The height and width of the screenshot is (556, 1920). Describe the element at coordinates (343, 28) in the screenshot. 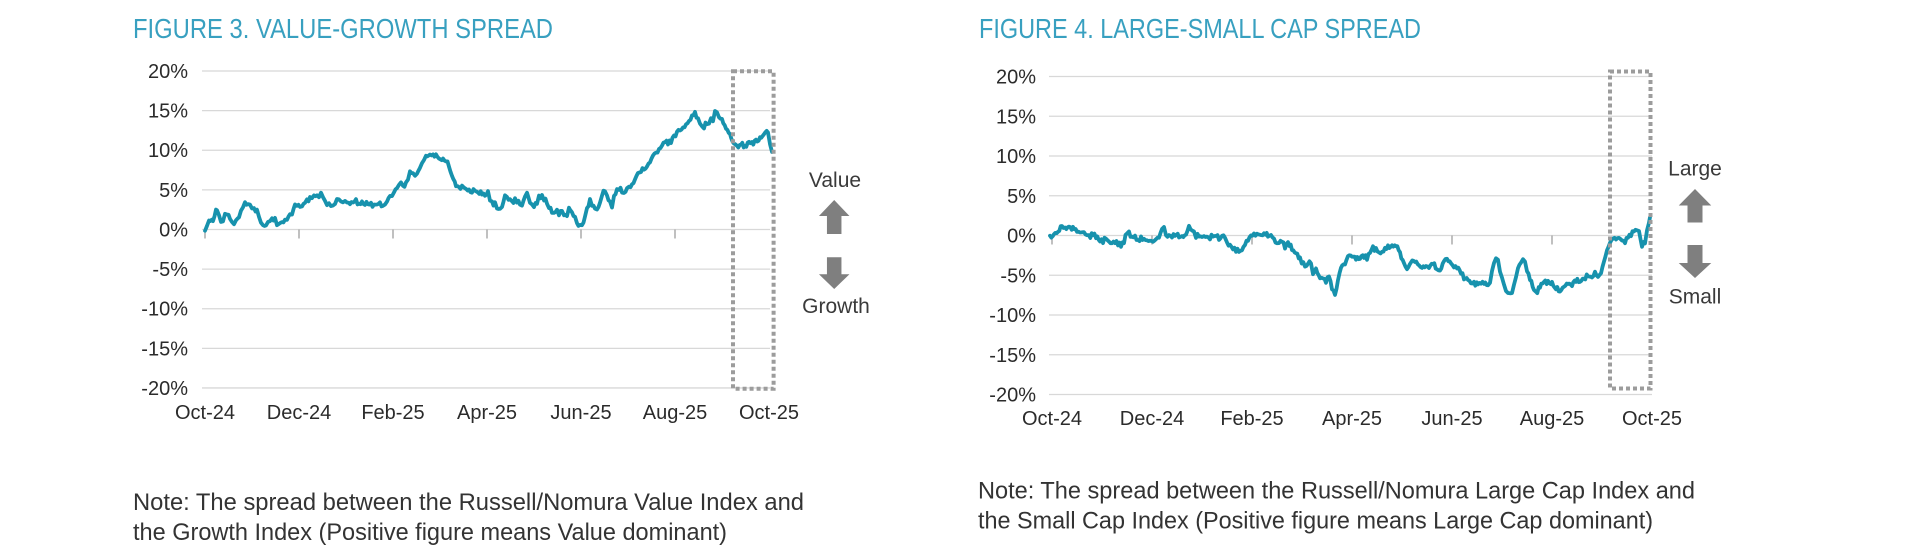

I see `svg-text: FIGURE 3. VALUE-GROWTH SPREAD` at that location.